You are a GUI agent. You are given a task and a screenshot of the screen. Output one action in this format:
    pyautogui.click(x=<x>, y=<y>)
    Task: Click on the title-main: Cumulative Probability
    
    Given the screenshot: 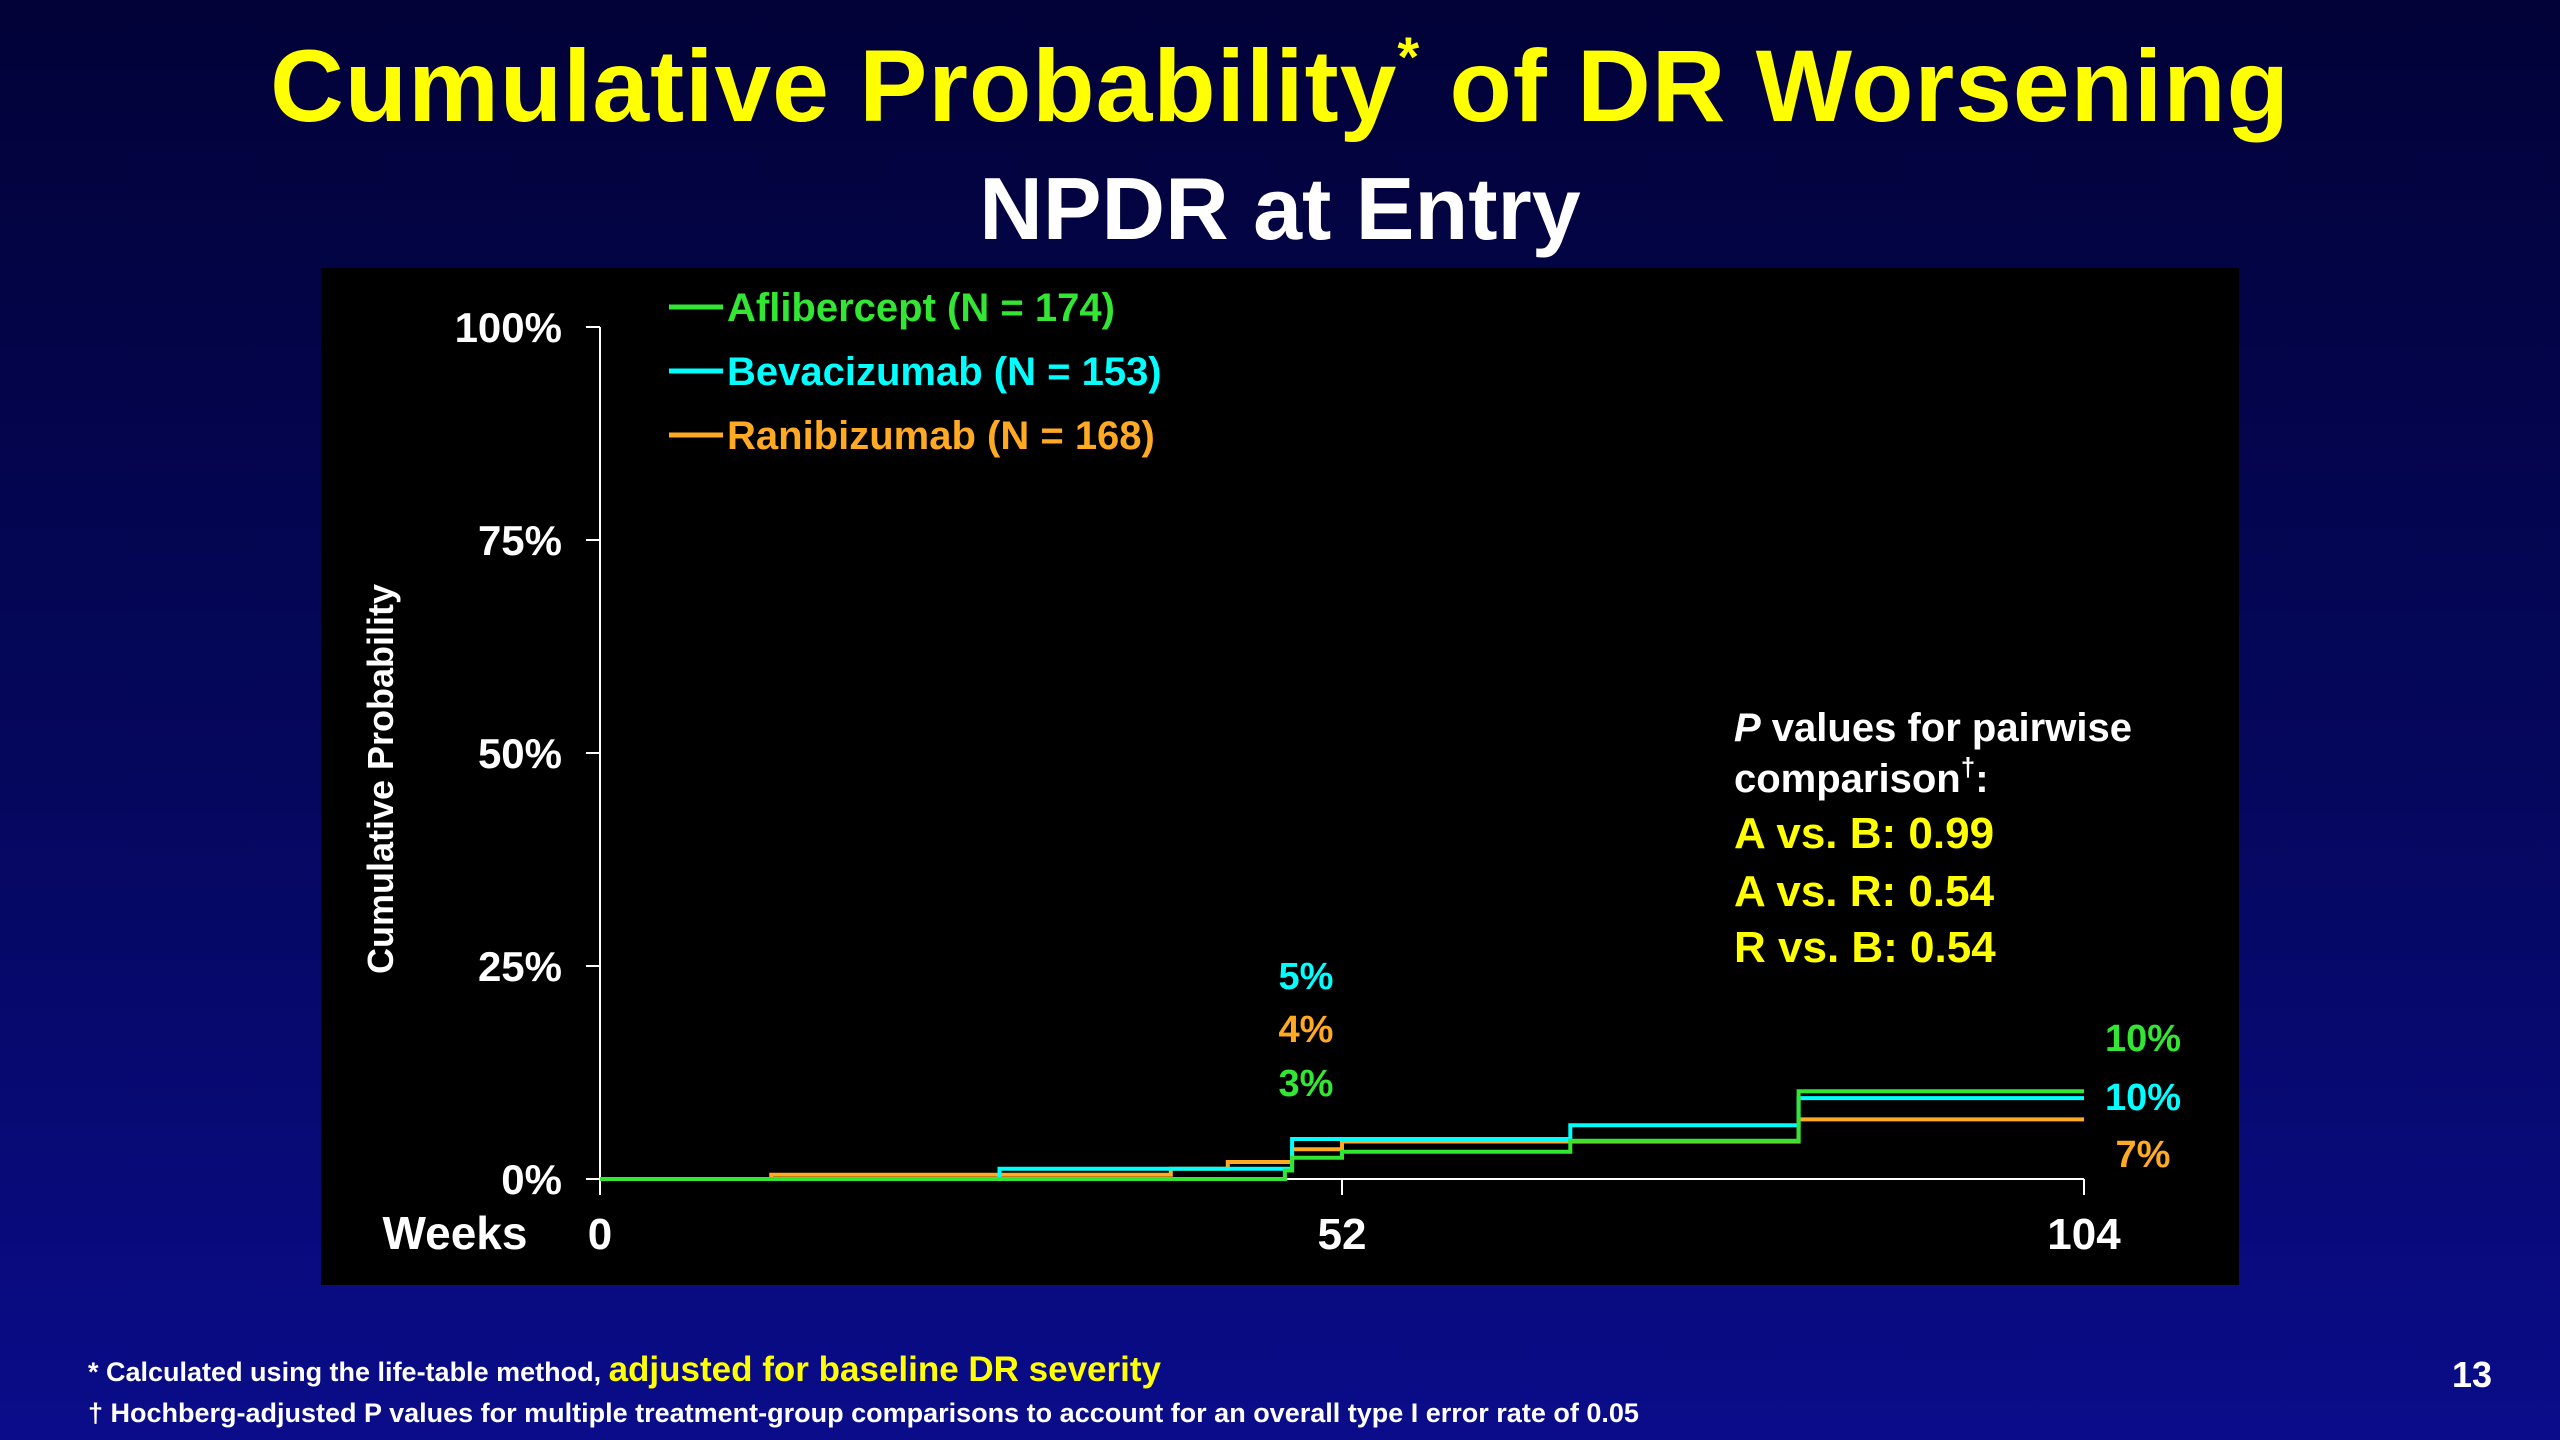 What is the action you would take?
    pyautogui.click(x=834, y=86)
    